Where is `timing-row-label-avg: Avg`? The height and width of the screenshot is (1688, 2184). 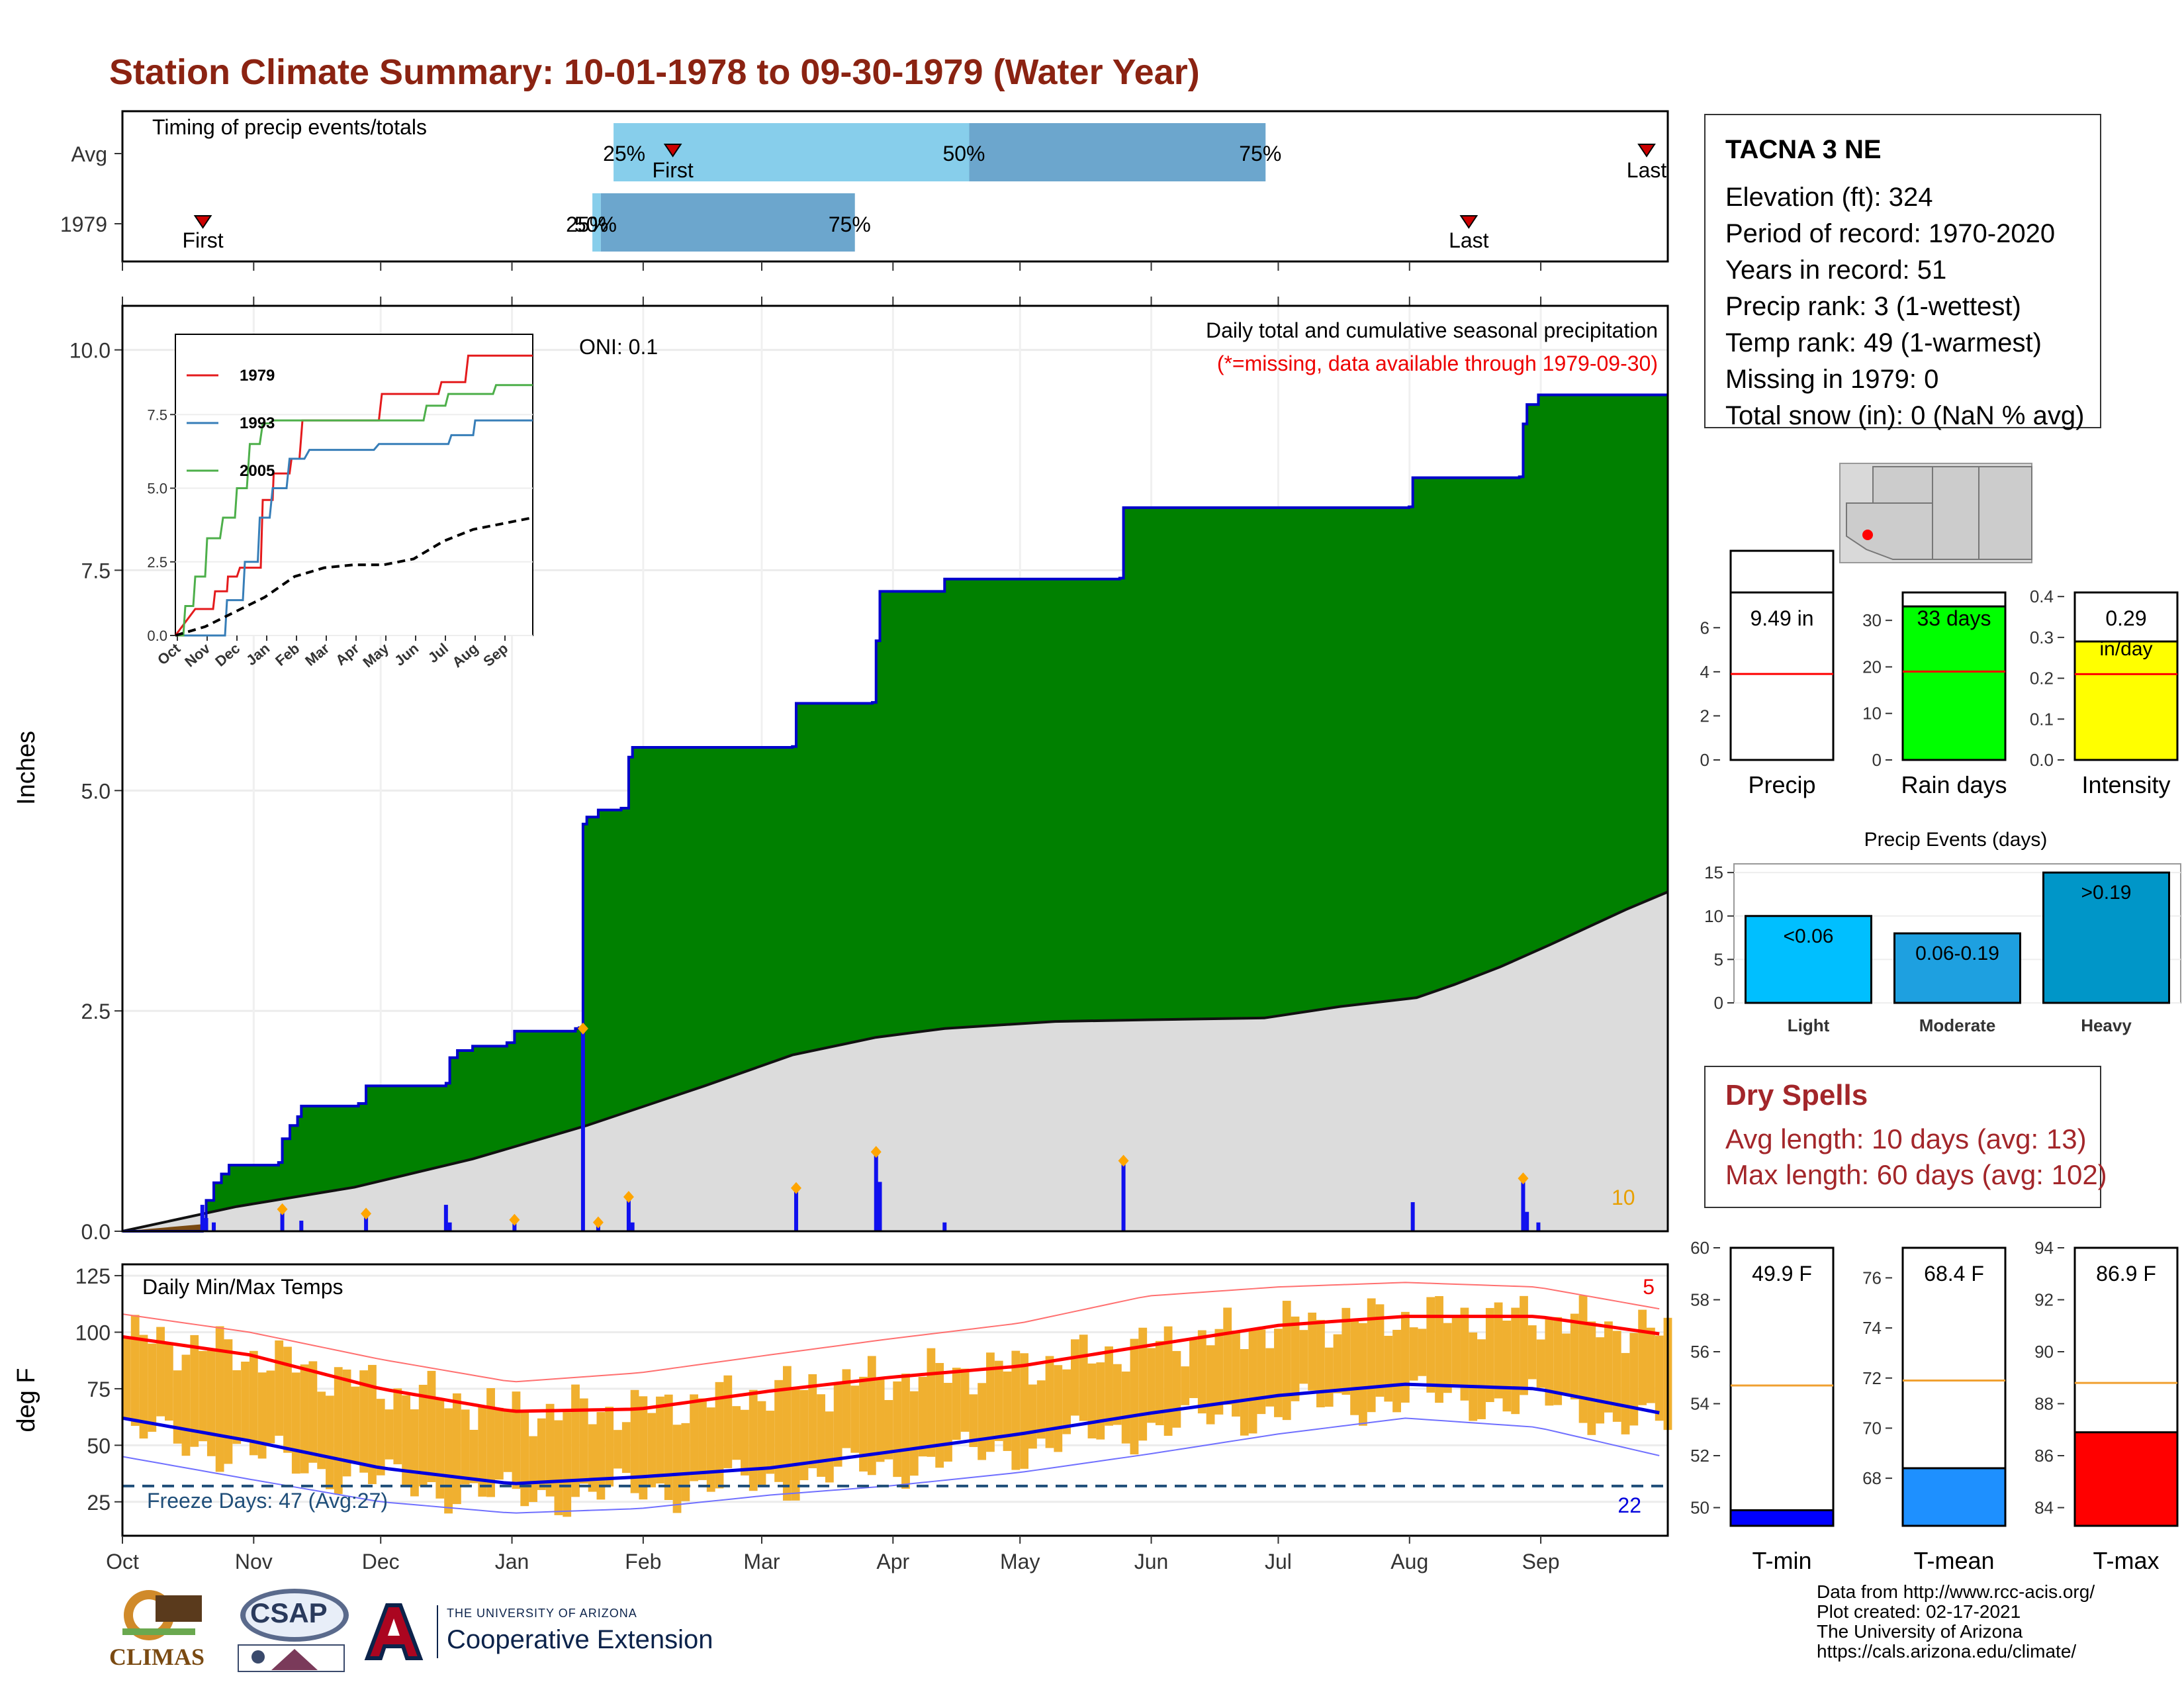
timing-row-label-avg: Avg is located at coordinates (89, 154).